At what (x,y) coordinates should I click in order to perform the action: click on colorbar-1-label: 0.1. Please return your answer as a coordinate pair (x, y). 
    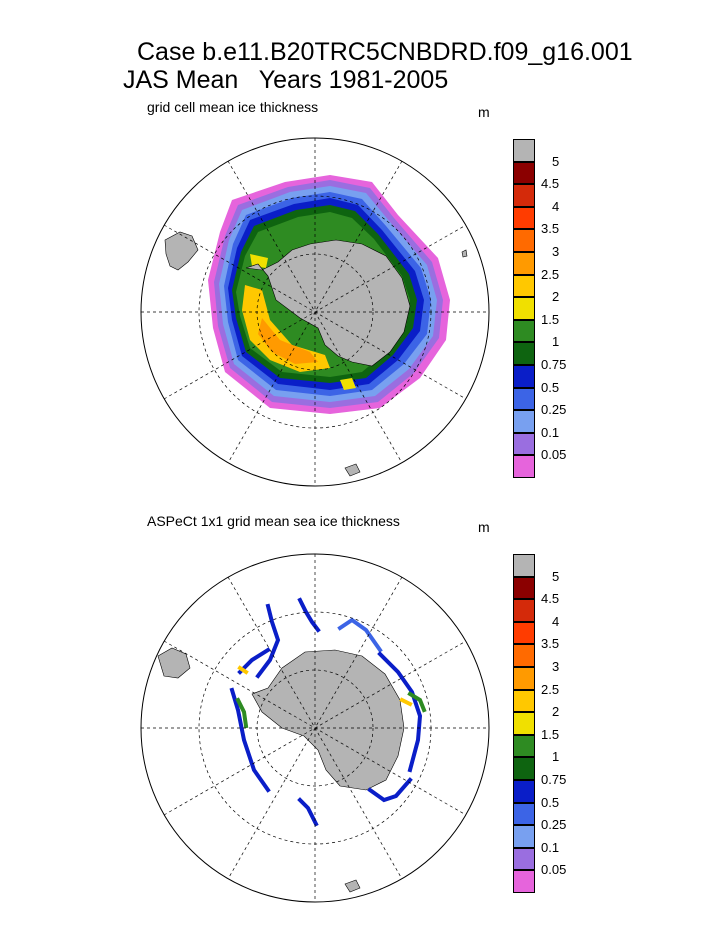
    Looking at the image, I should click on (550, 432).